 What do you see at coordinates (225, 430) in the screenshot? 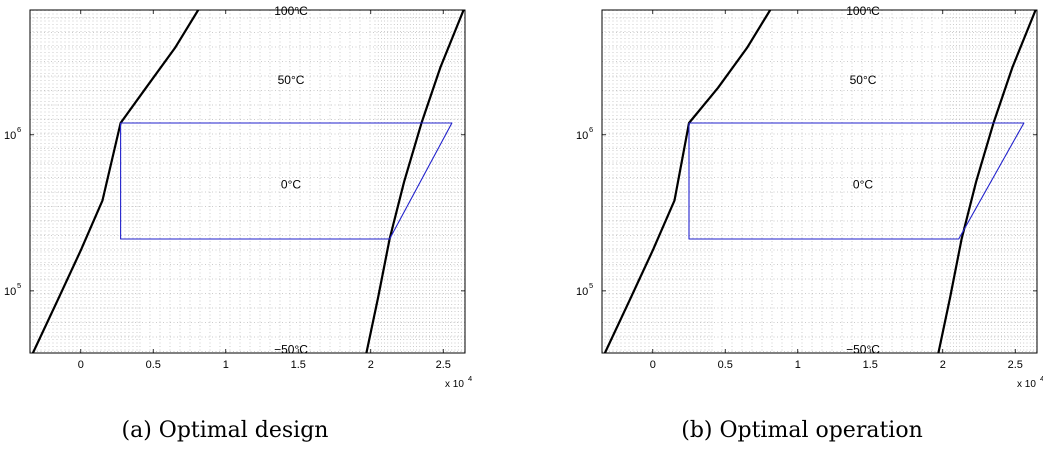
I see `caption-a: (a) Optimal design` at bounding box center [225, 430].